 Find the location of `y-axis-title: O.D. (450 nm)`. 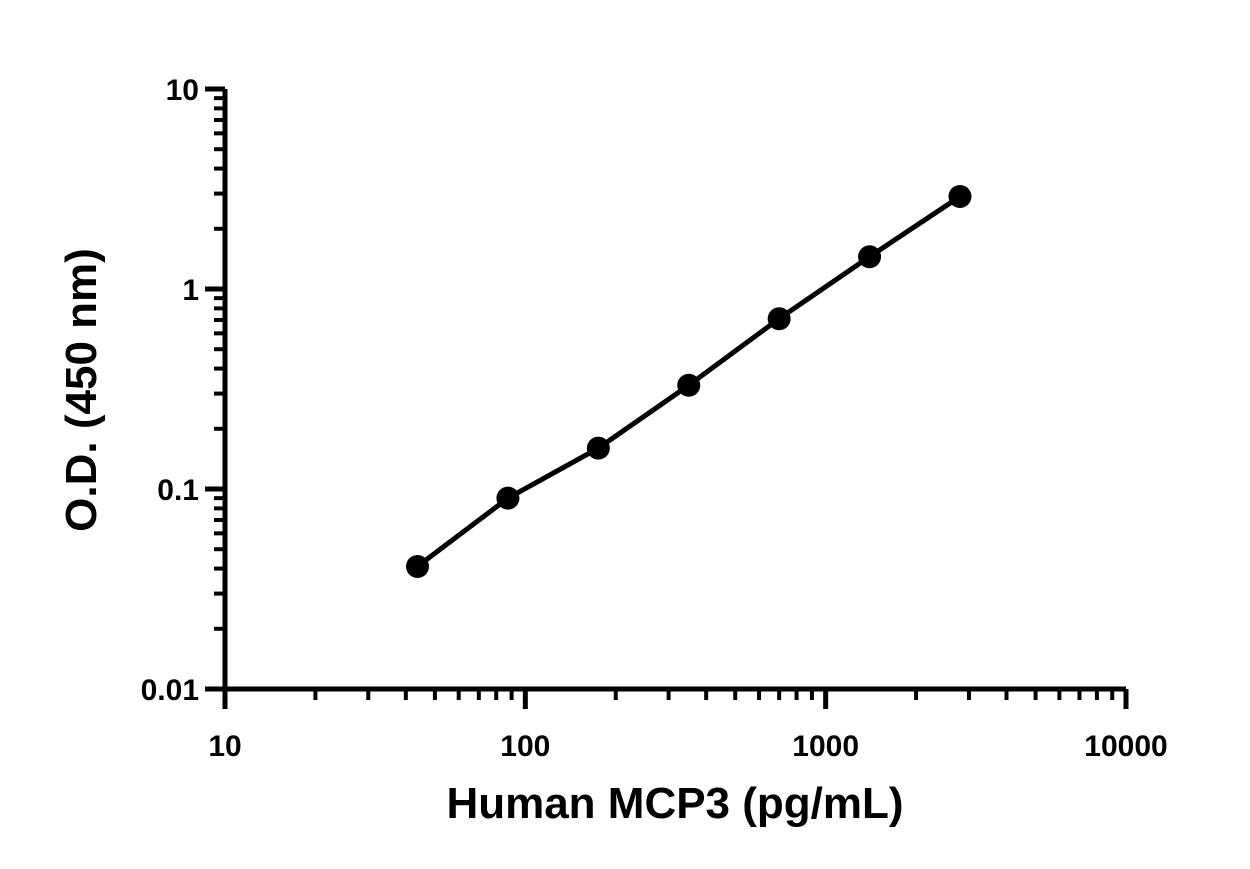

y-axis-title: O.D. (450 nm) is located at coordinates (81, 390).